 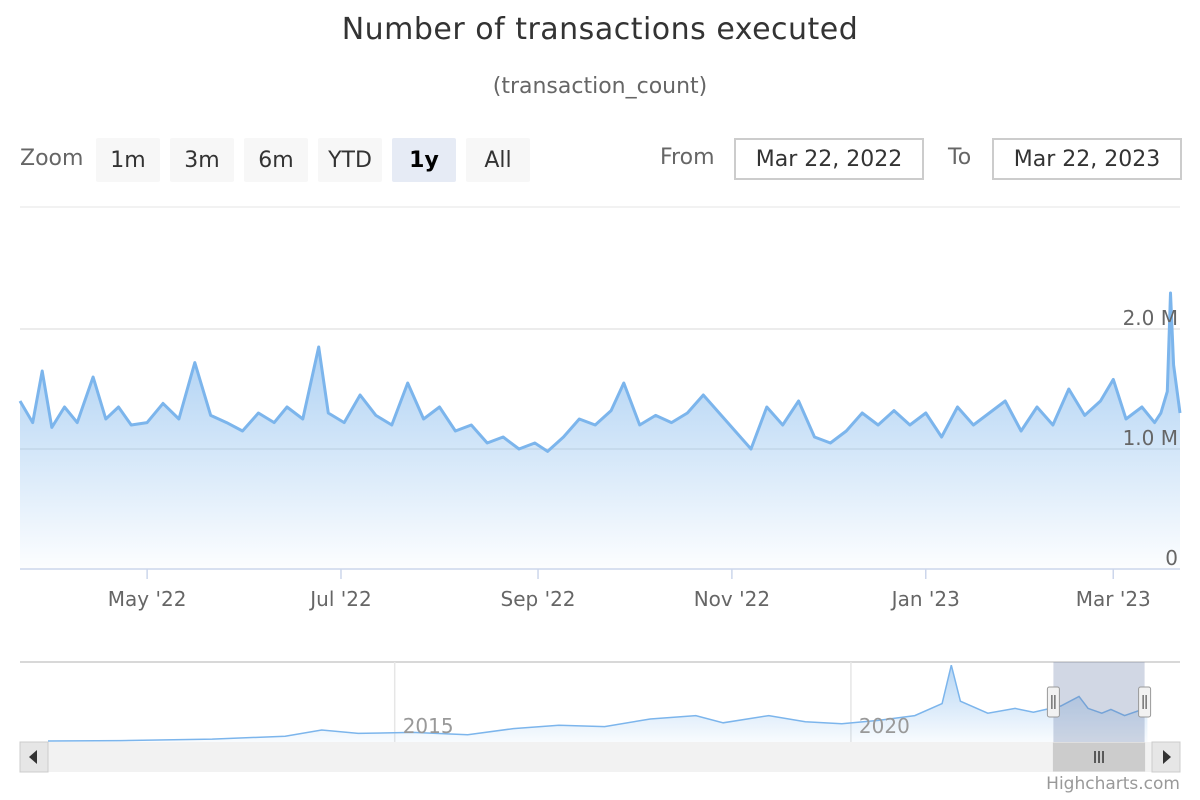 I want to click on arrow-right-icon, so click(x=1167, y=757).